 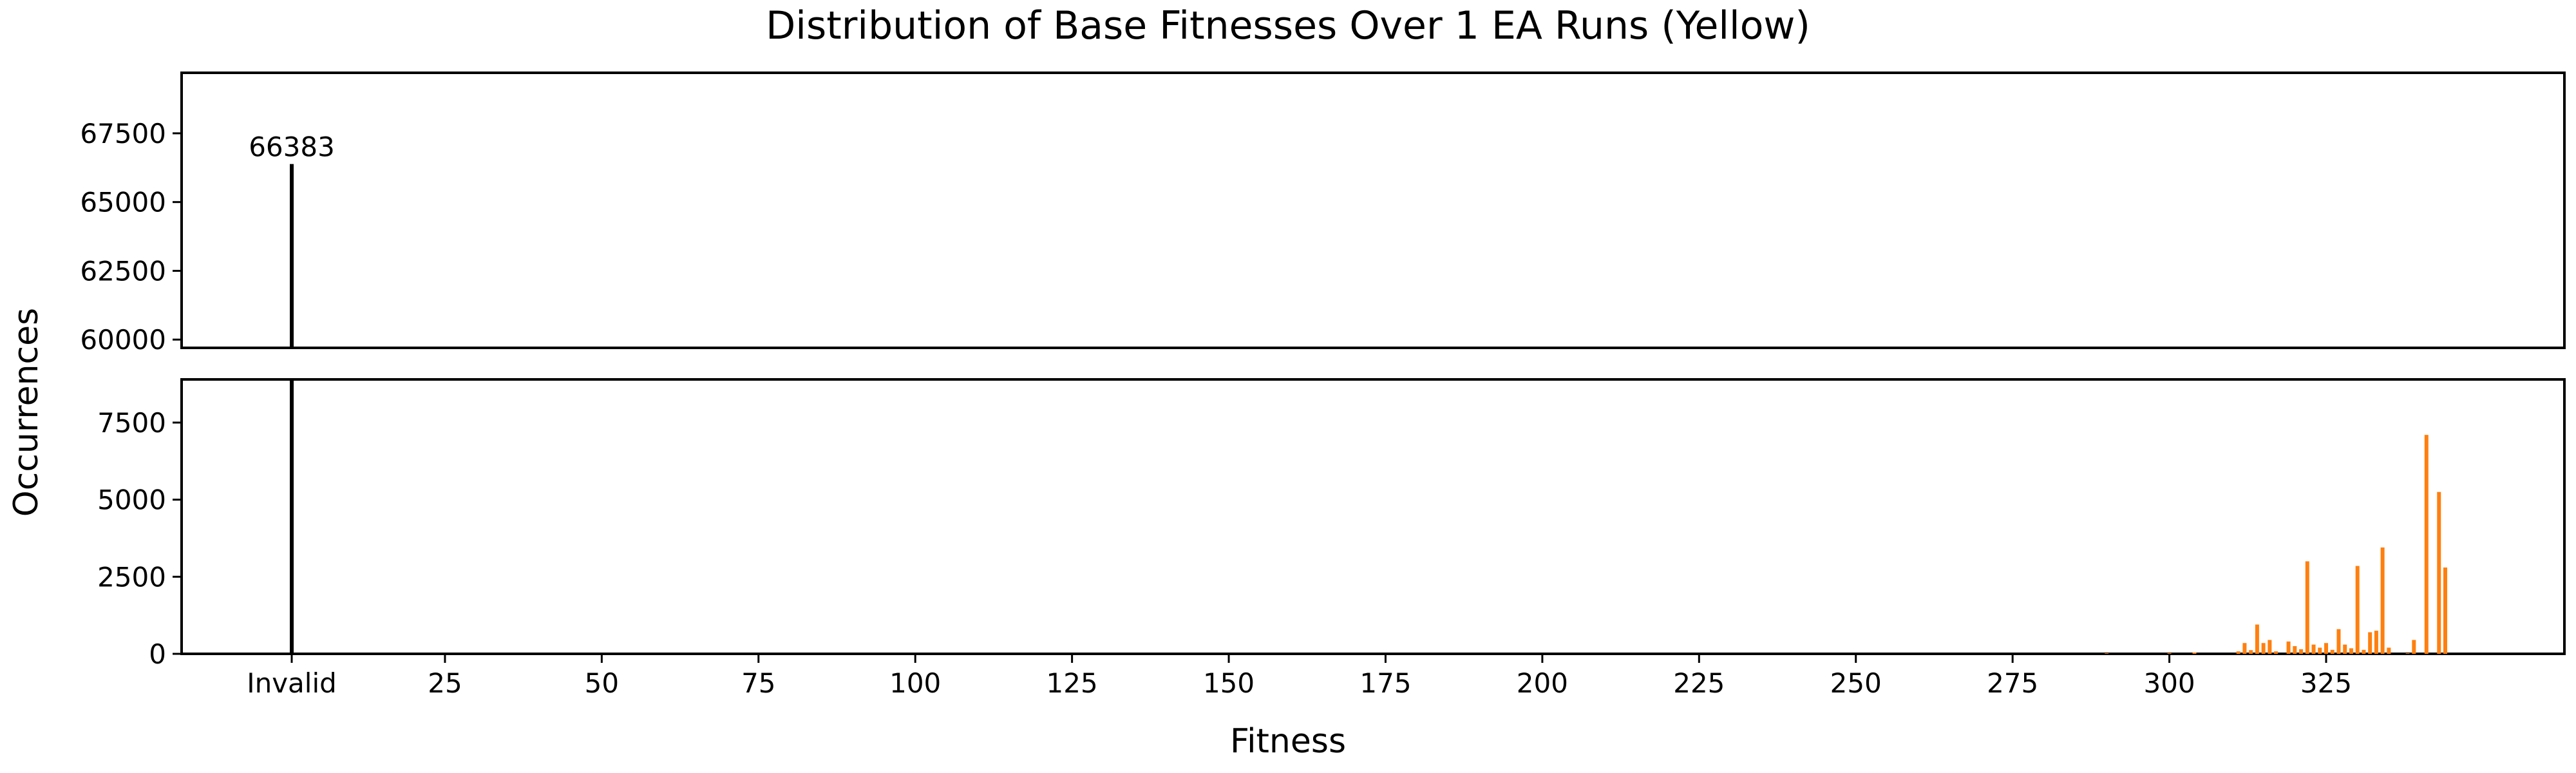 What do you see at coordinates (1699, 683) in the screenshot?
I see `x-tick-label: 225` at bounding box center [1699, 683].